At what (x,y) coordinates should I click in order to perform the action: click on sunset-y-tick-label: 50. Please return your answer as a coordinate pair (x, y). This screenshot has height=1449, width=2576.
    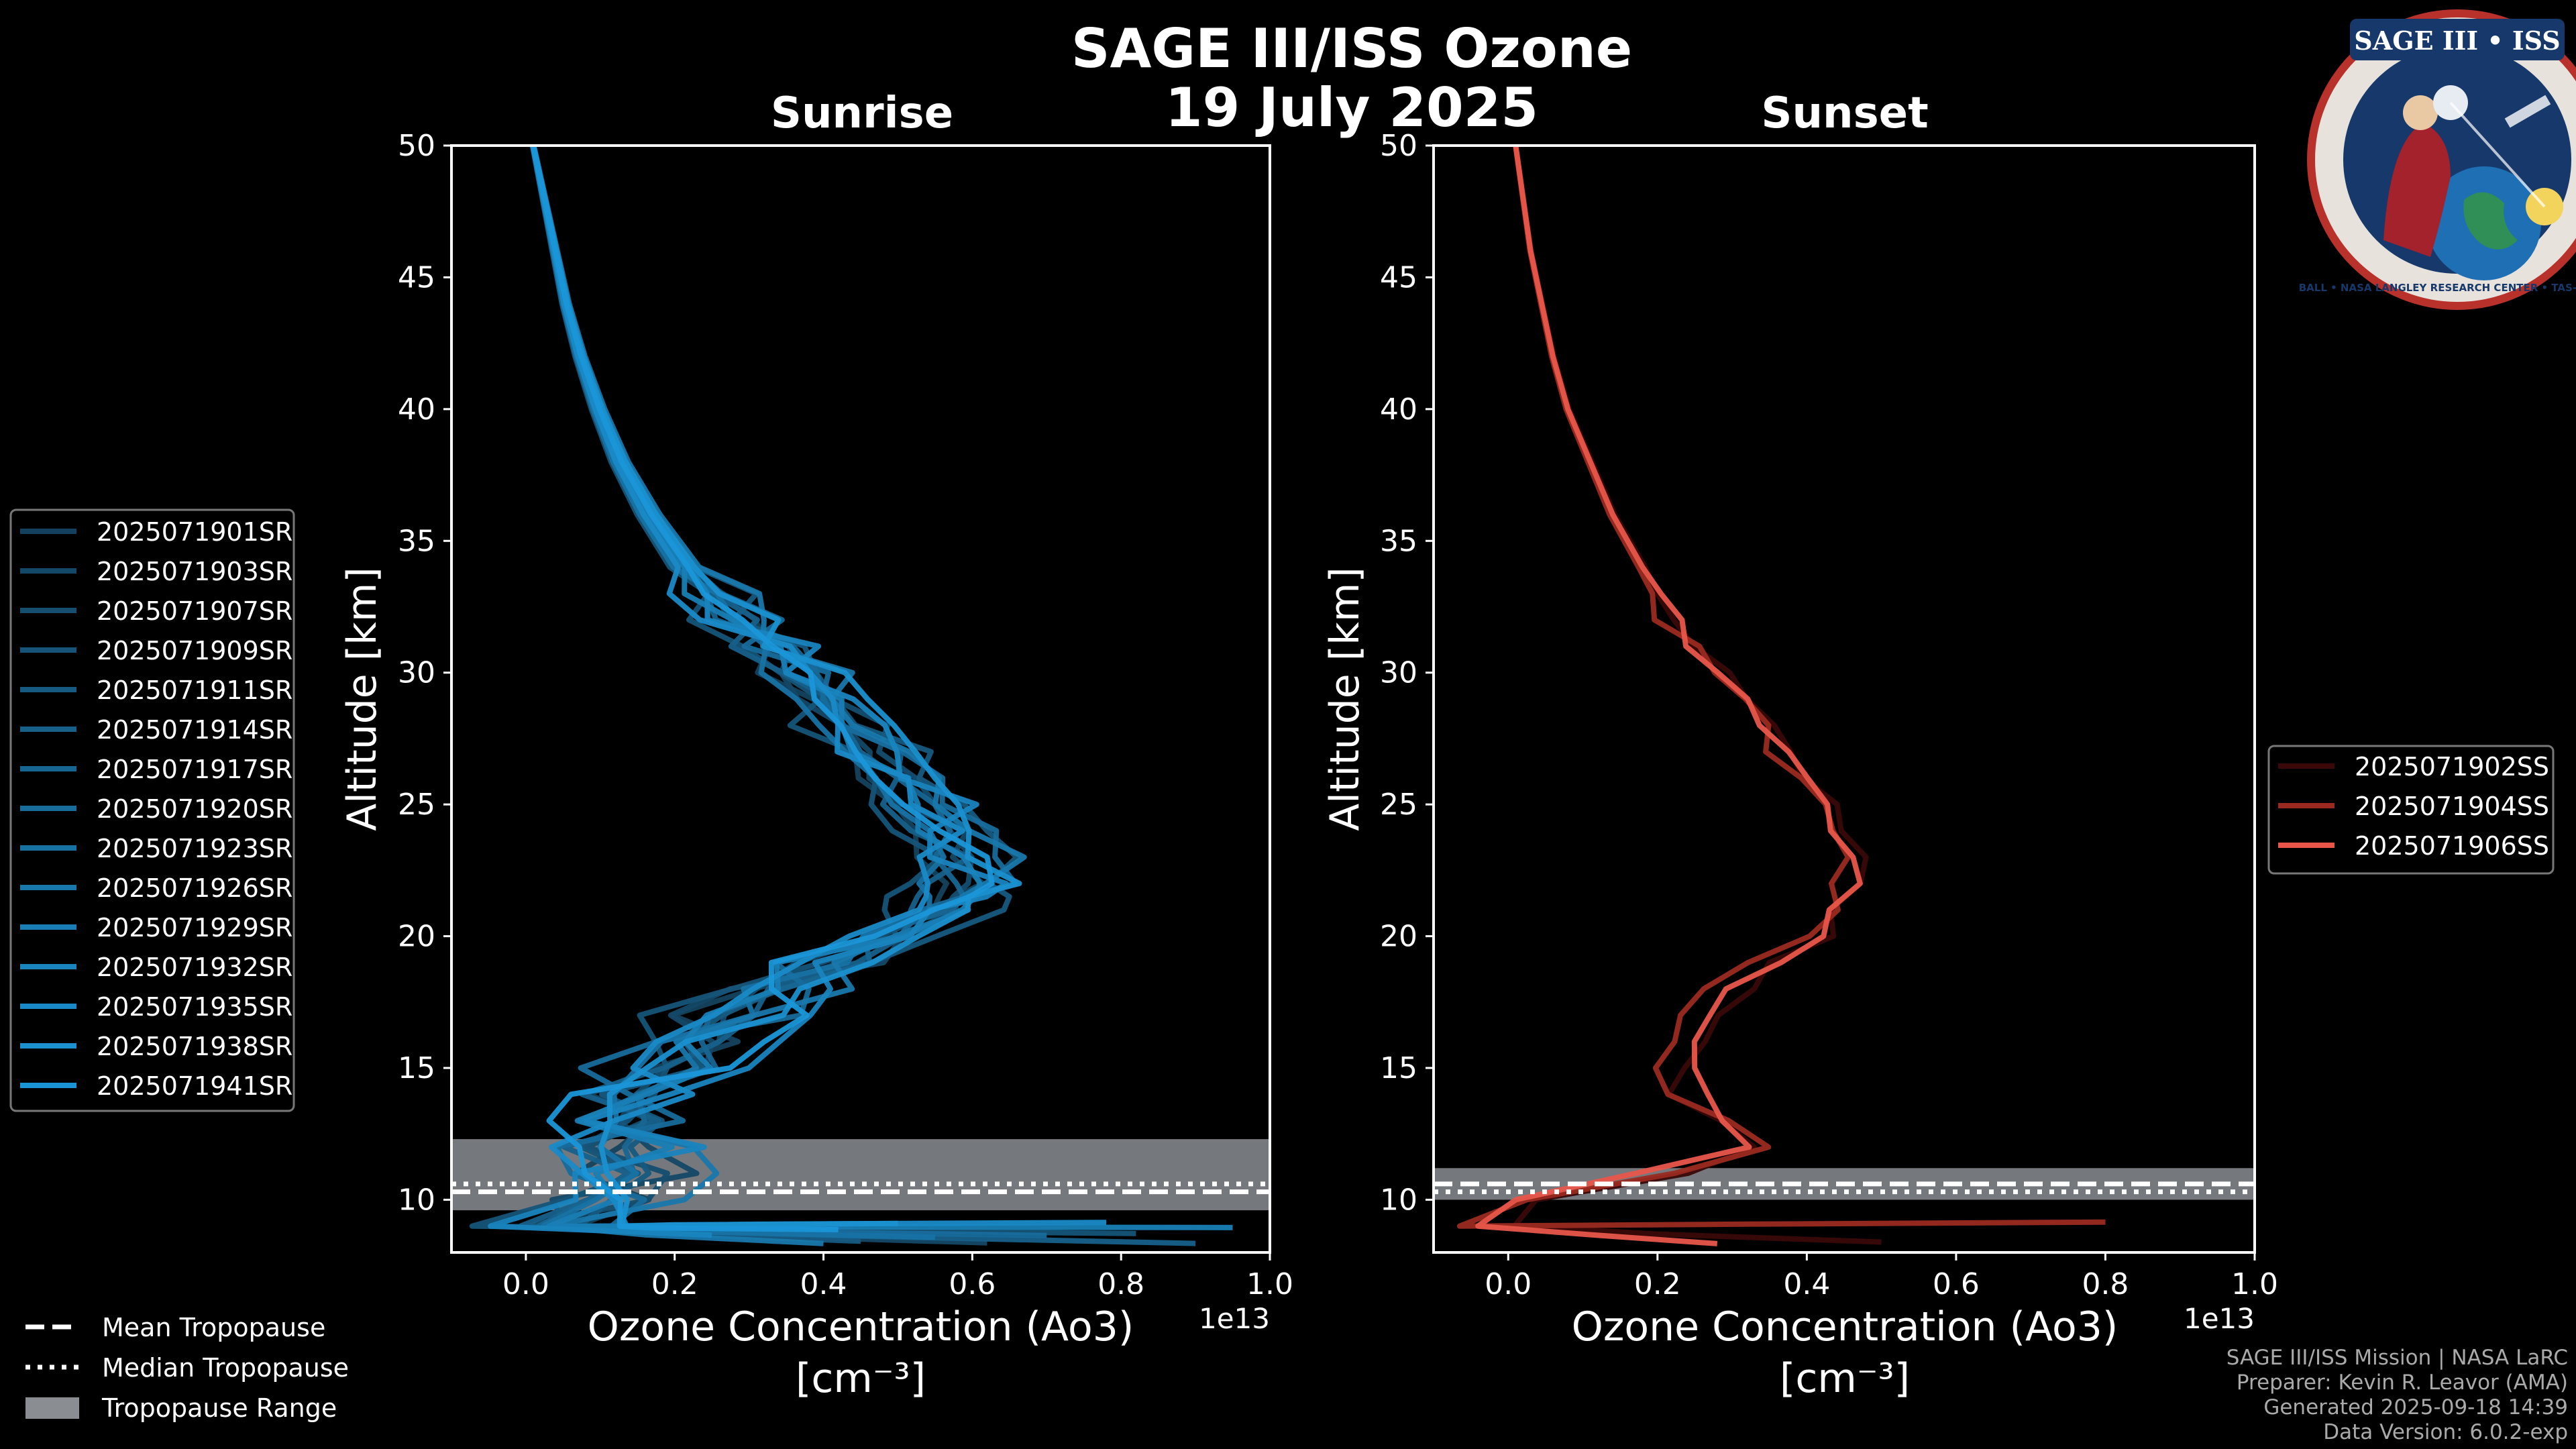
    Looking at the image, I should click on (1398, 146).